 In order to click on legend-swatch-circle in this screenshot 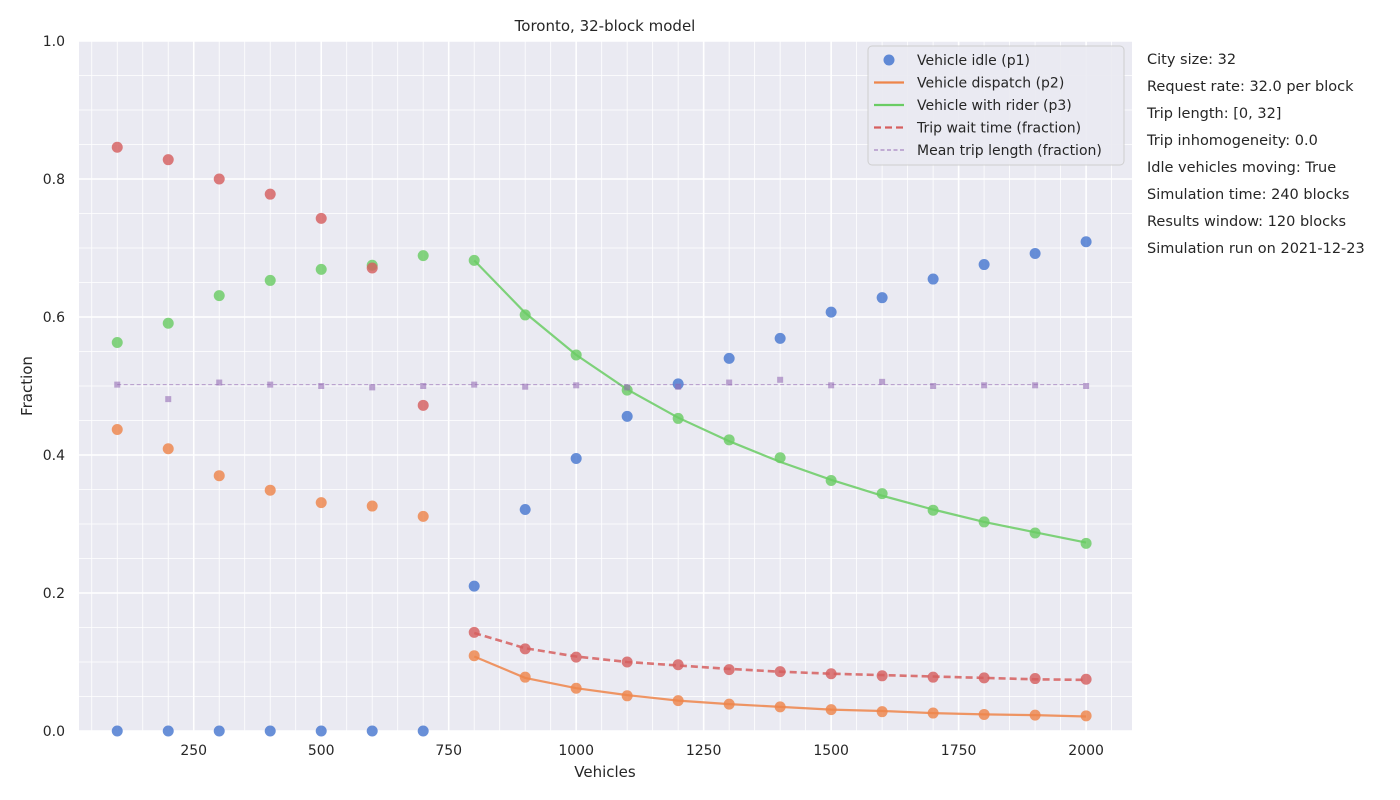, I will do `click(889, 60)`.